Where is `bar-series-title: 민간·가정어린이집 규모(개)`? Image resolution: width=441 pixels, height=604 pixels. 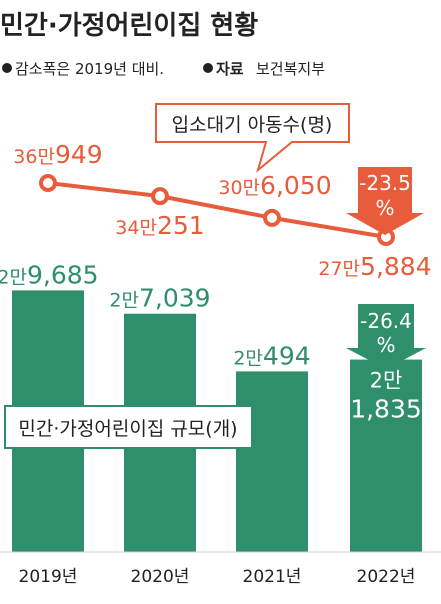 bar-series-title: 민간·가정어린이집 규모(개) is located at coordinates (127, 429).